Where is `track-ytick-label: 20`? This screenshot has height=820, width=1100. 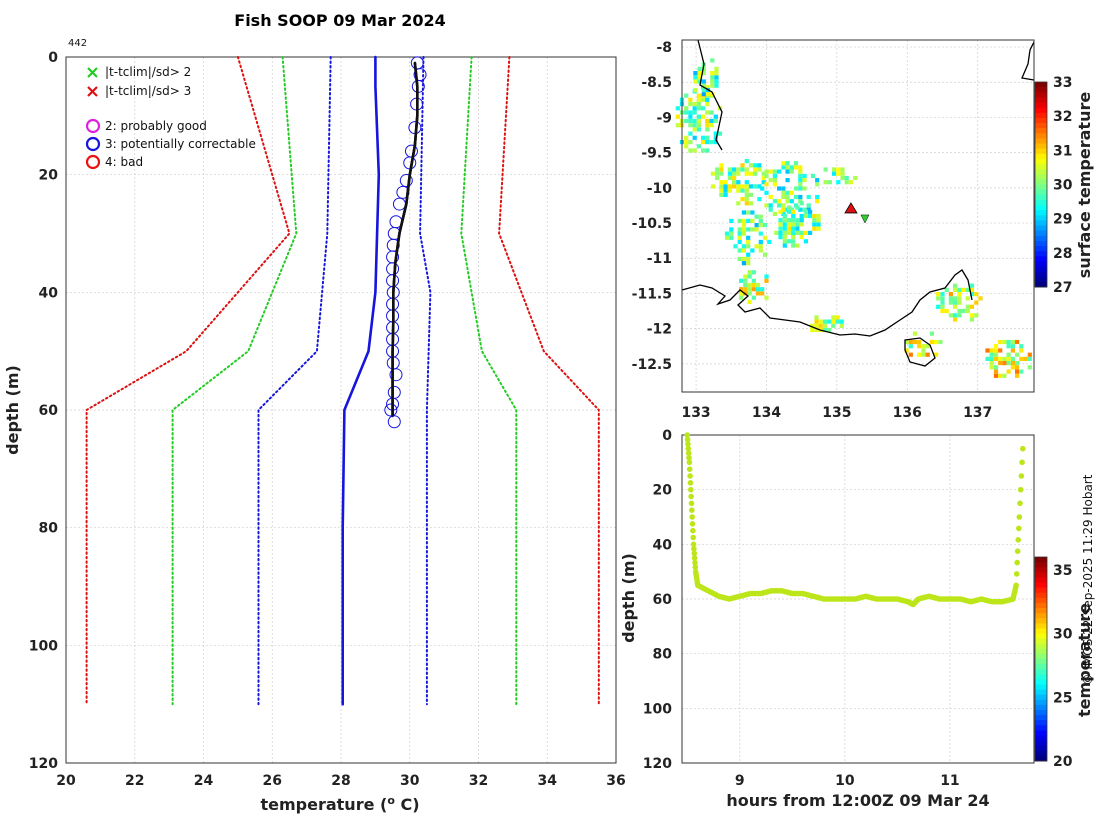 track-ytick-label: 20 is located at coordinates (663, 491).